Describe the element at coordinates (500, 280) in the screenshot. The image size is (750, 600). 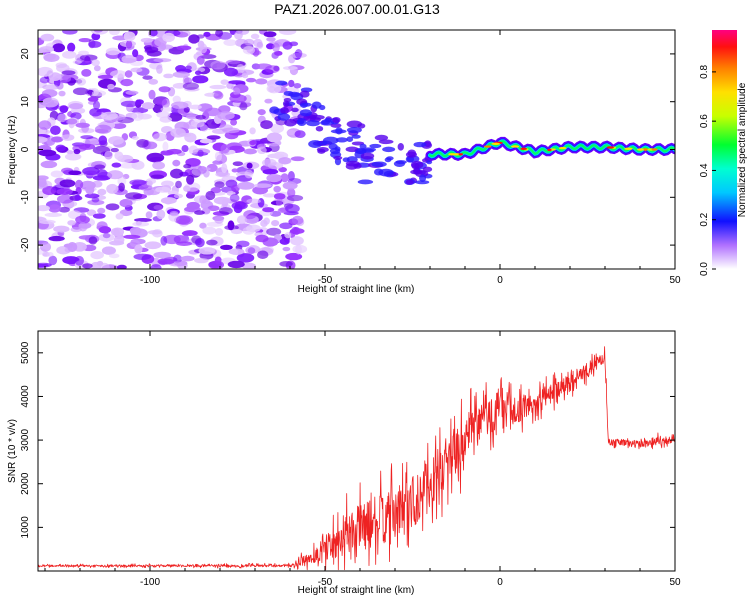
I see `x-tick-label: 0` at that location.